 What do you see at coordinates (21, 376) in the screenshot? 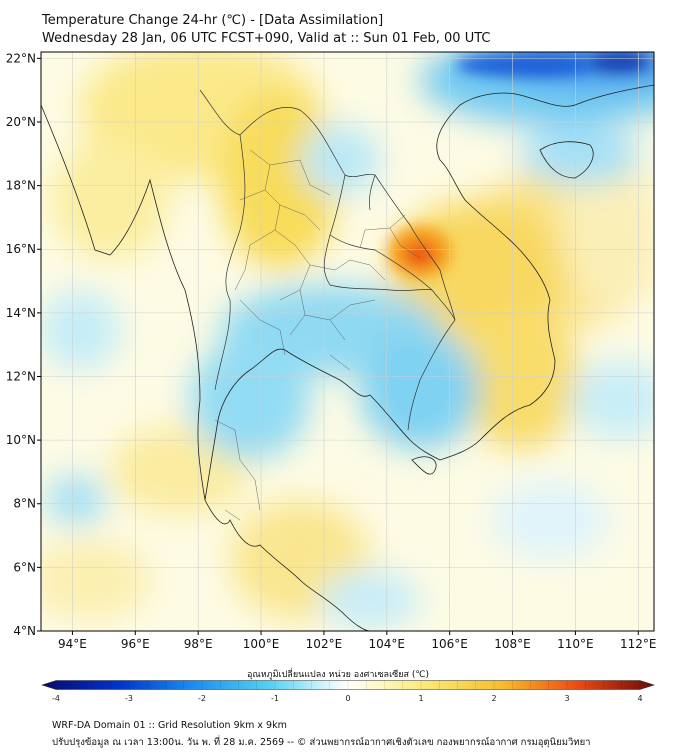
I see `lat-tick-label: 12°N` at bounding box center [21, 376].